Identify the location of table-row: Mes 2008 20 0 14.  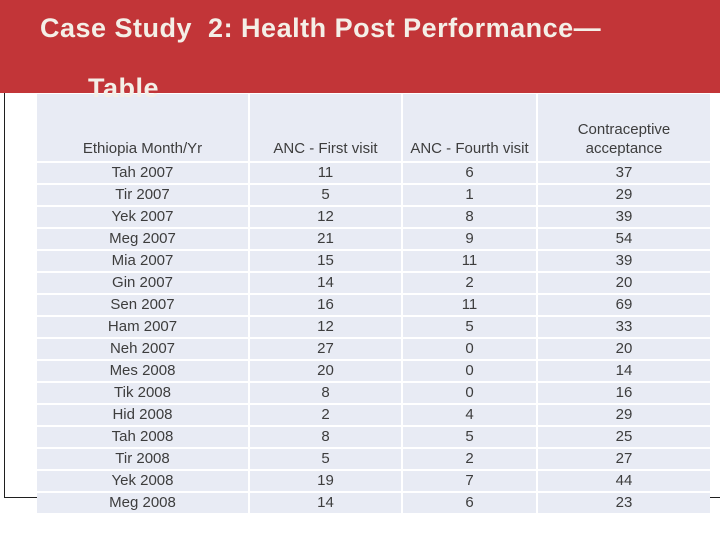
(373, 372).